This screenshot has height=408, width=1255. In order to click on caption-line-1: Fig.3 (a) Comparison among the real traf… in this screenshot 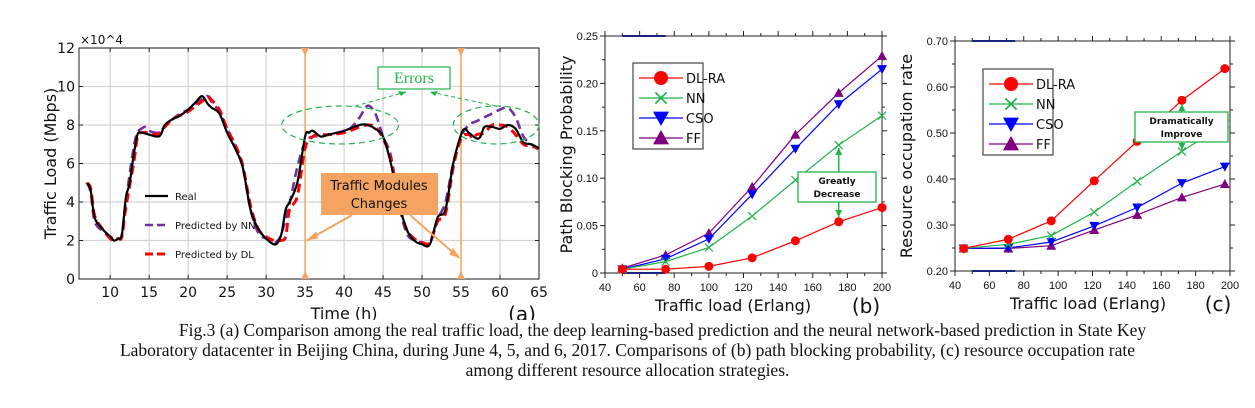, I will do `click(662, 330)`.